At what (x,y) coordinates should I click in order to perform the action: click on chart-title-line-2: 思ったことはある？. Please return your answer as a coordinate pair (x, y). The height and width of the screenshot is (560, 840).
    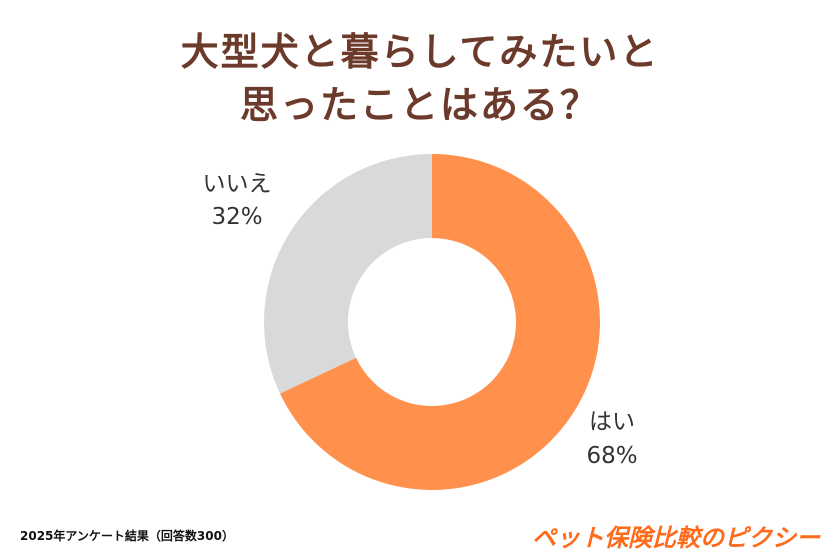
    Looking at the image, I should click on (419, 105).